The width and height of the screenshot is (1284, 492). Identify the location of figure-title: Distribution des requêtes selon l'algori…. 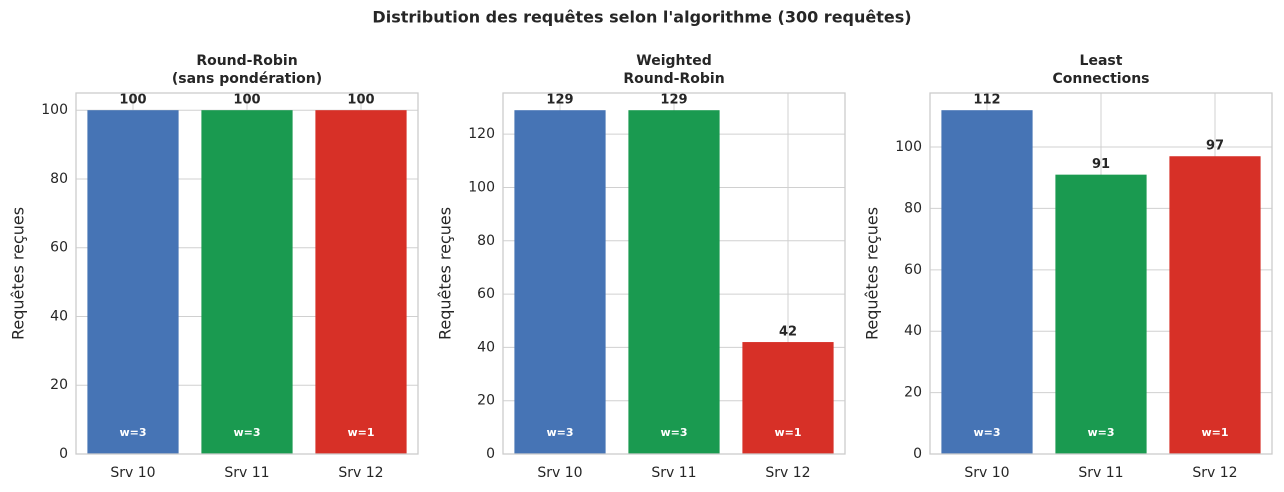
(641, 17).